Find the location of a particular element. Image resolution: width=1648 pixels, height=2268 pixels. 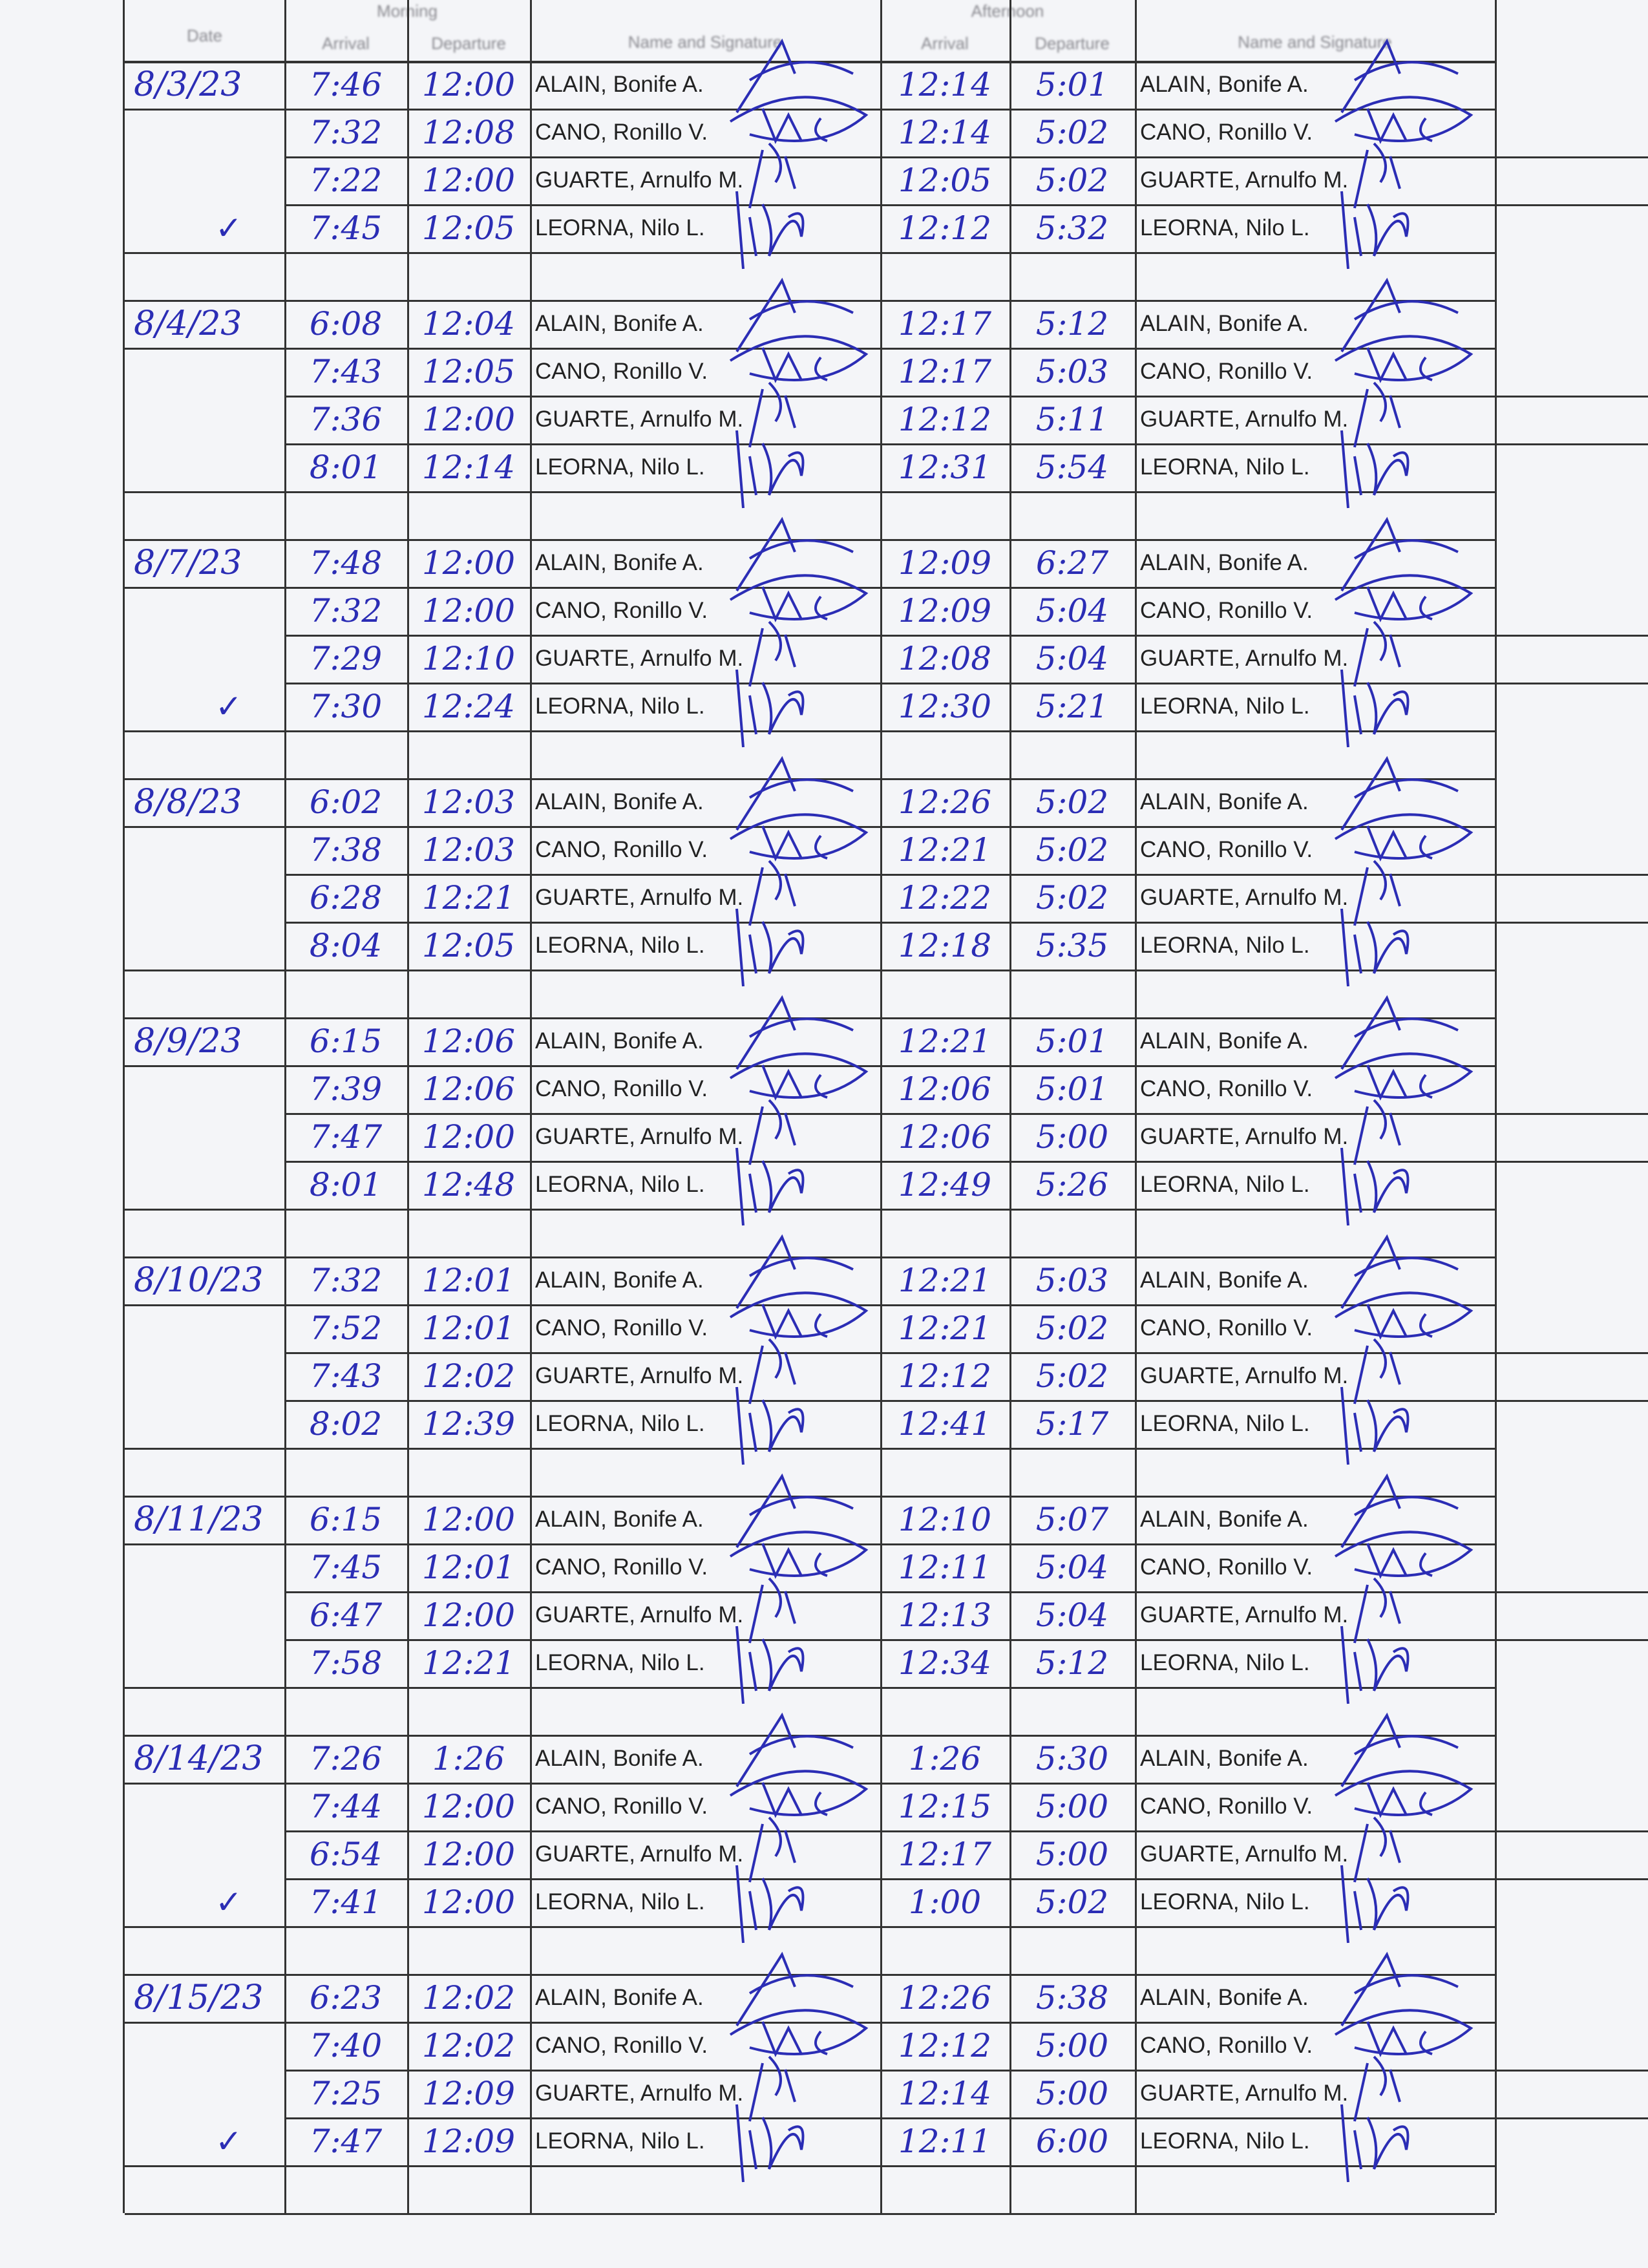

afternoon-departure: 5:38 is located at coordinates (1072, 1998).